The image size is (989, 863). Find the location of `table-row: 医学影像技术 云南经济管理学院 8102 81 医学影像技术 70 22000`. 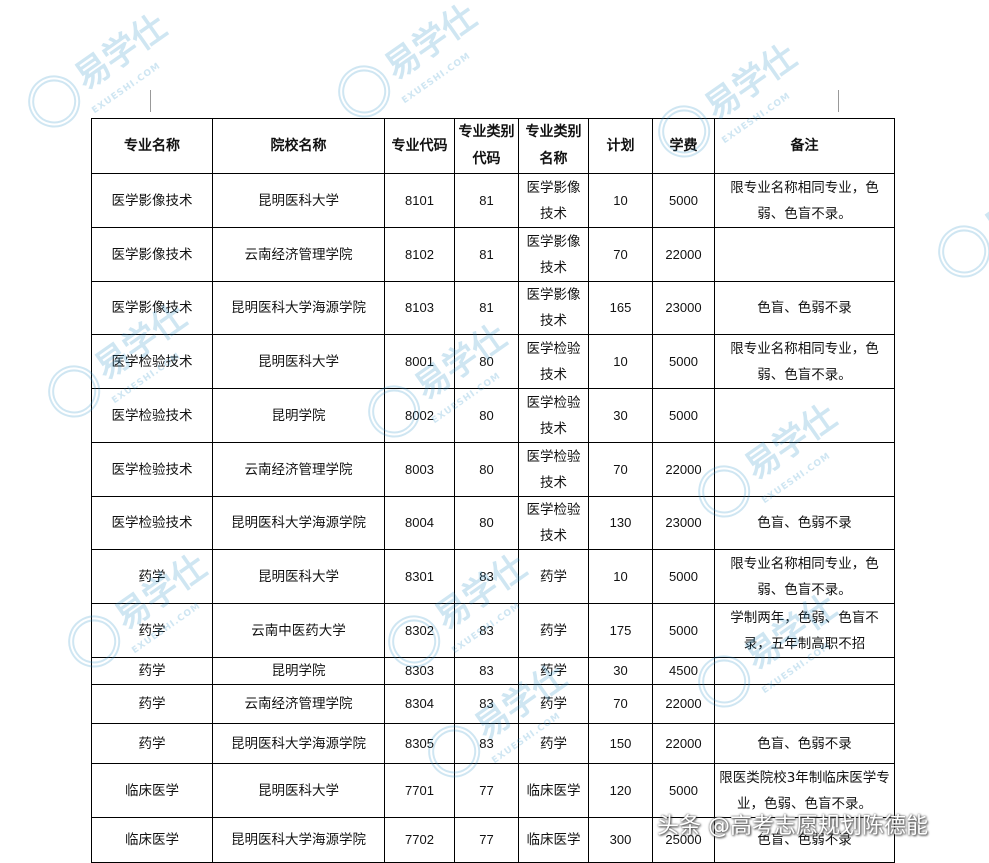

table-row: 医学影像技术 云南经济管理学院 8102 81 医学影像技术 70 22000 is located at coordinates (493, 254).